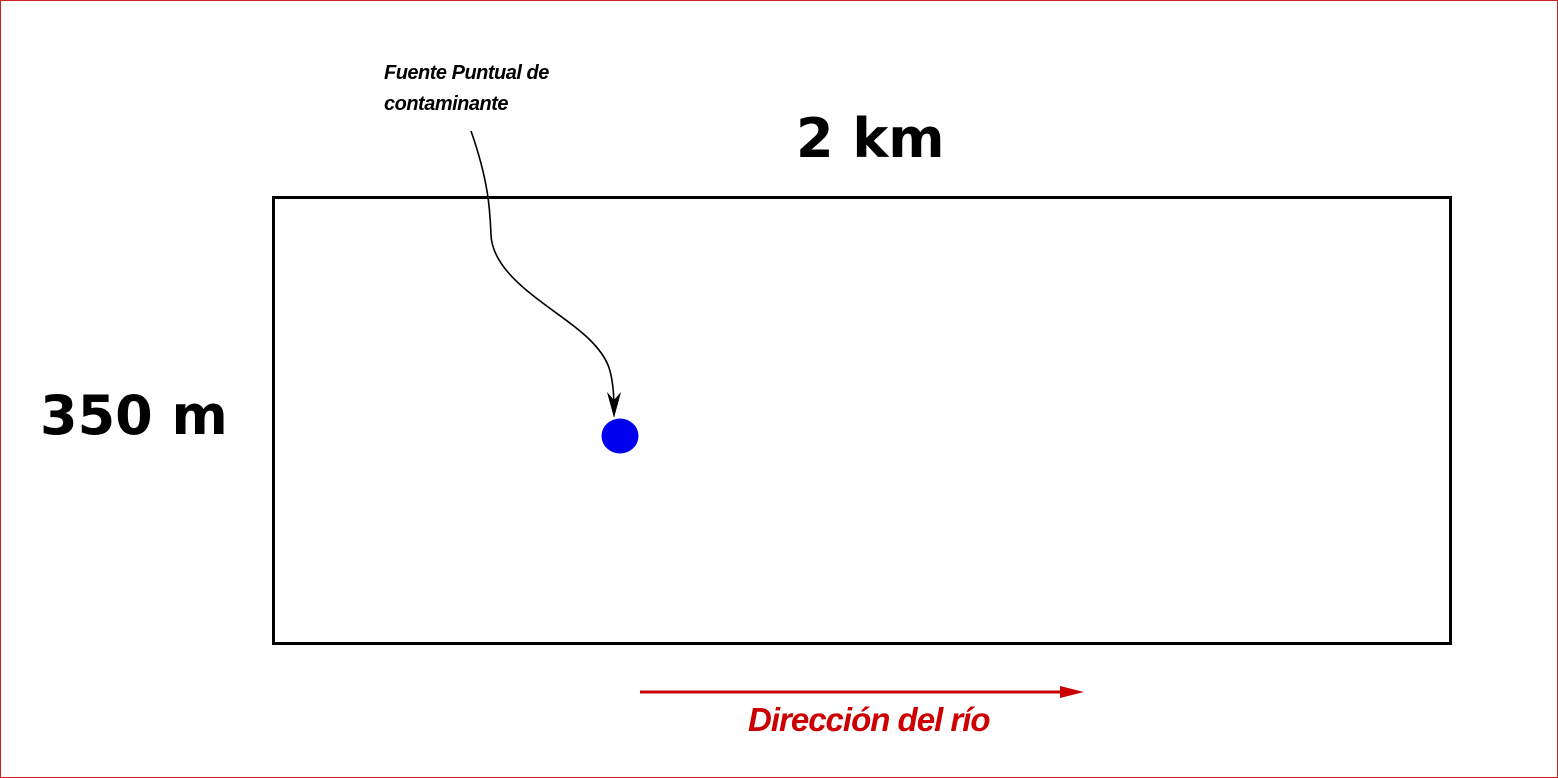 The height and width of the screenshot is (778, 1558). I want to click on source-label: Fuente Puntual de contaminante, so click(466, 88).